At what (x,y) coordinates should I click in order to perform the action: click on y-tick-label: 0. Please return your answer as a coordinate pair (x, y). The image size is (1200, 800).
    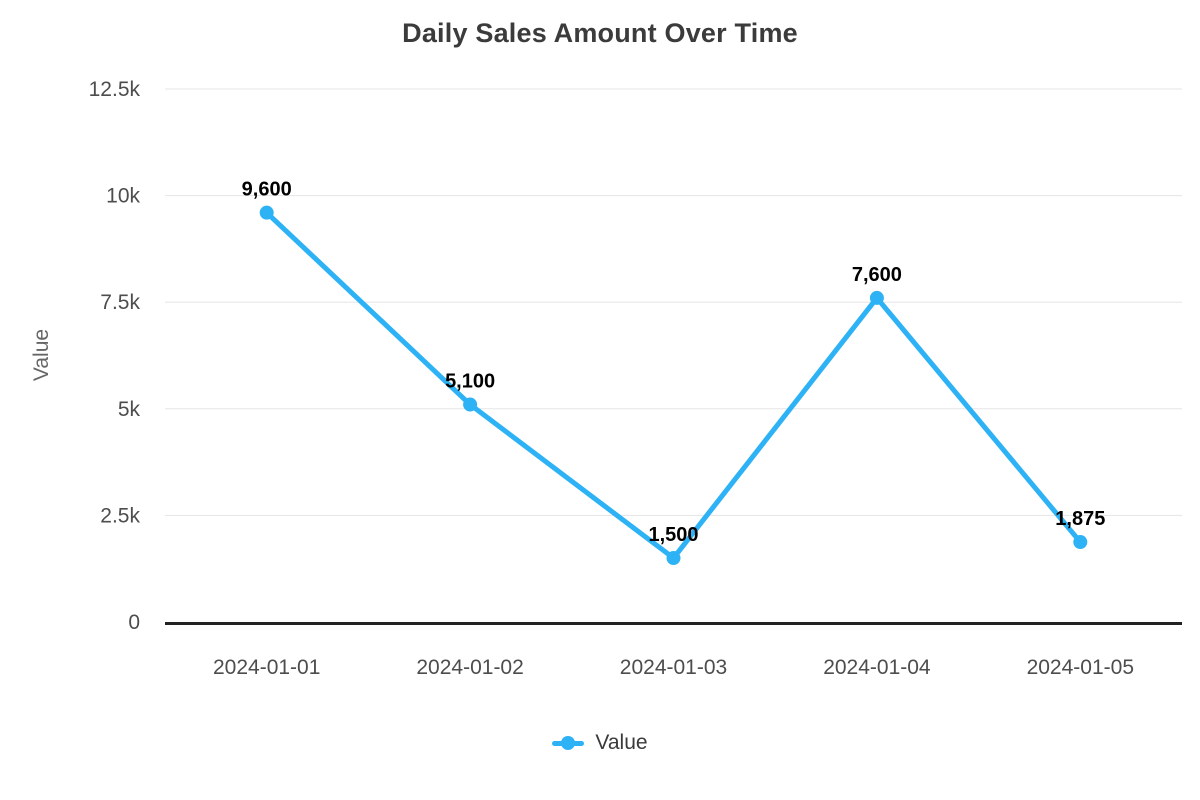
    Looking at the image, I should click on (134, 622).